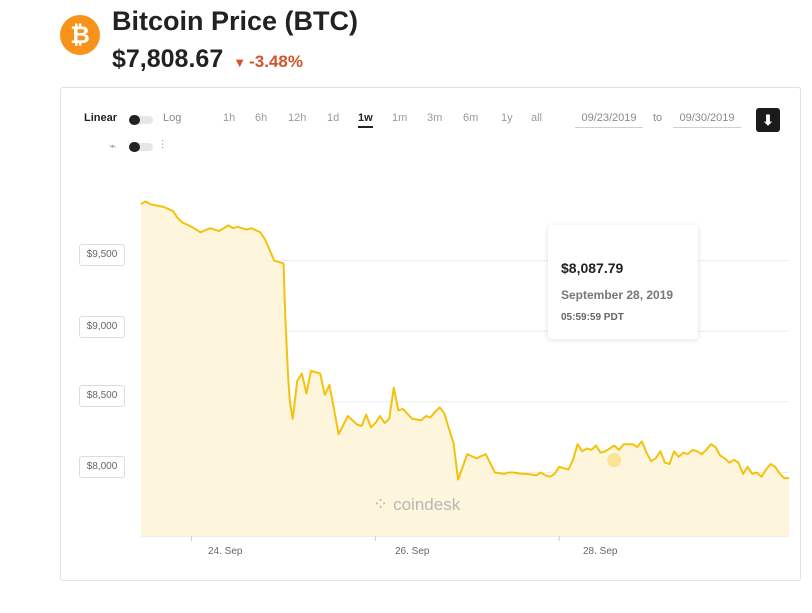  I want to click on y-tick-label: $9,500, so click(102, 255).